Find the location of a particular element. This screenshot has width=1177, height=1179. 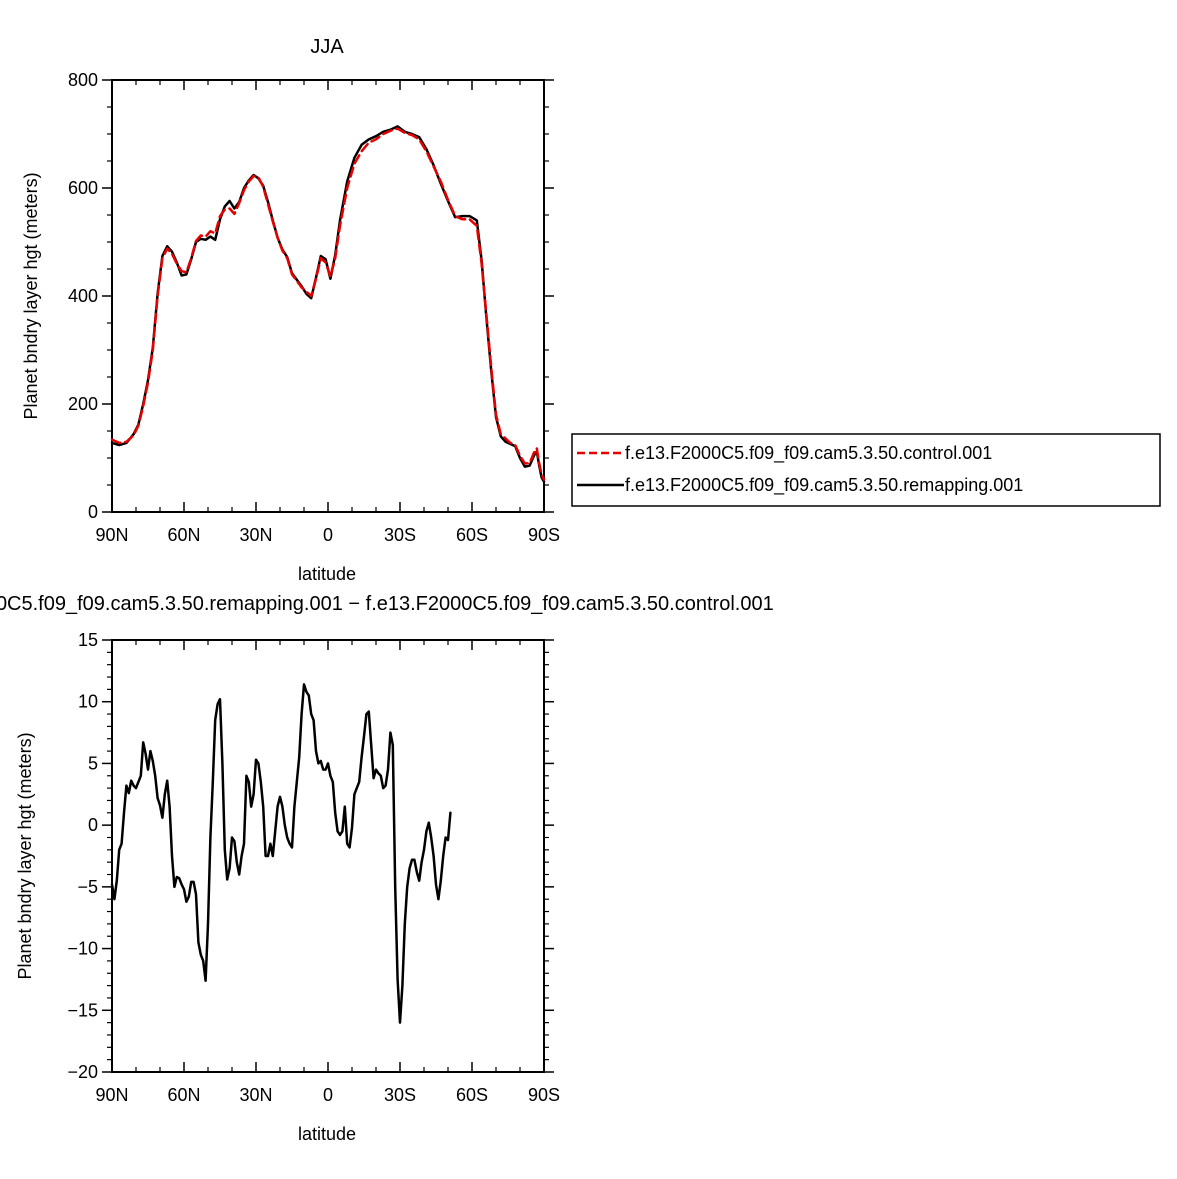

y-tick-label: 600 is located at coordinates (83, 188).